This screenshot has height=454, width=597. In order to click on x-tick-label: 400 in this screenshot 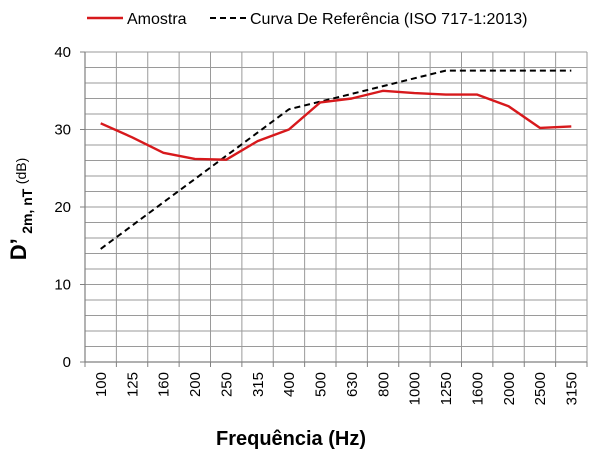, I will do `click(289, 384)`.